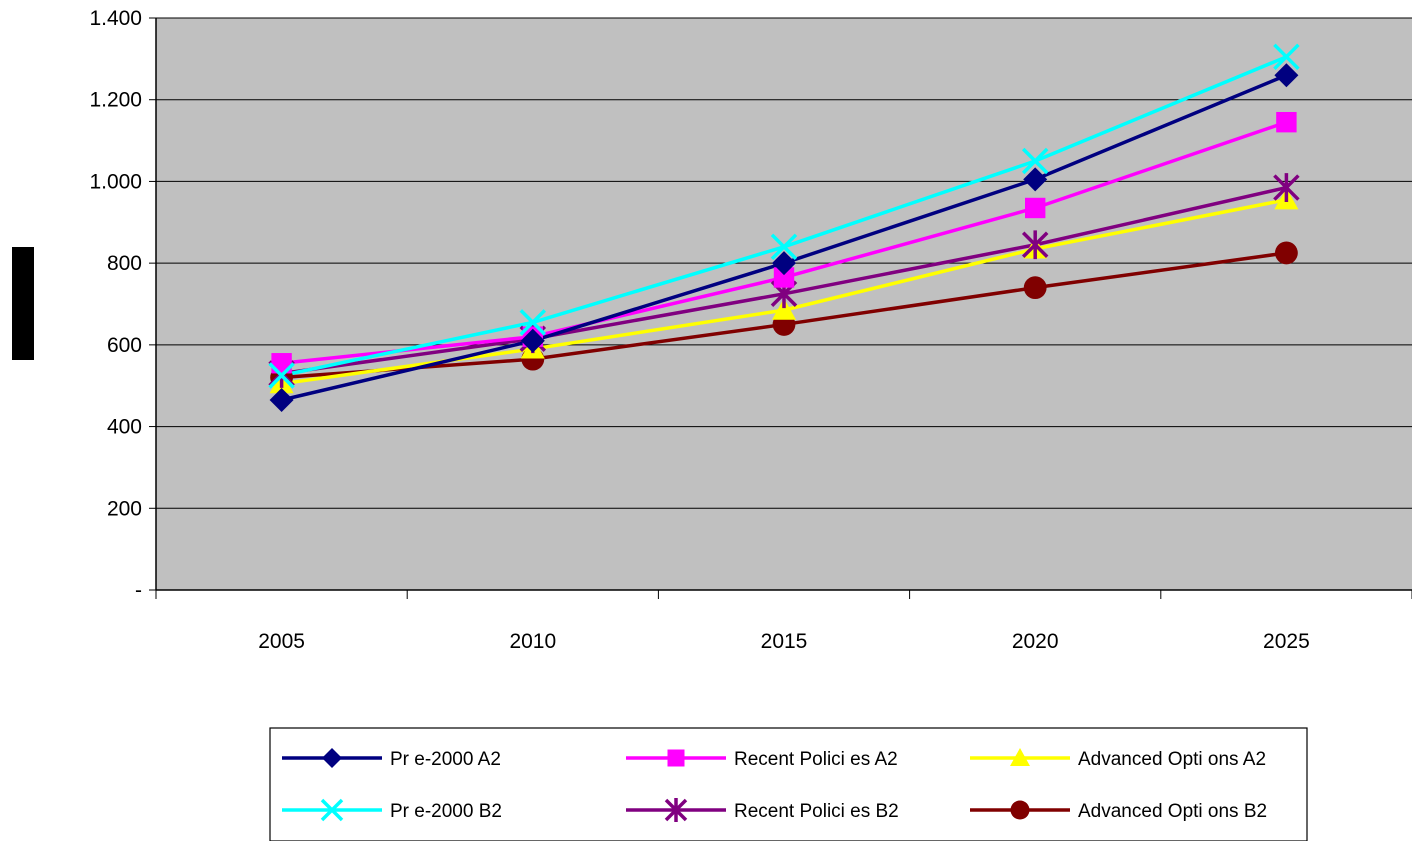 Image resolution: width=1412 pixels, height=841 pixels. Describe the element at coordinates (446, 811) in the screenshot. I see `legend-label: Pr e-2000 B2` at that location.